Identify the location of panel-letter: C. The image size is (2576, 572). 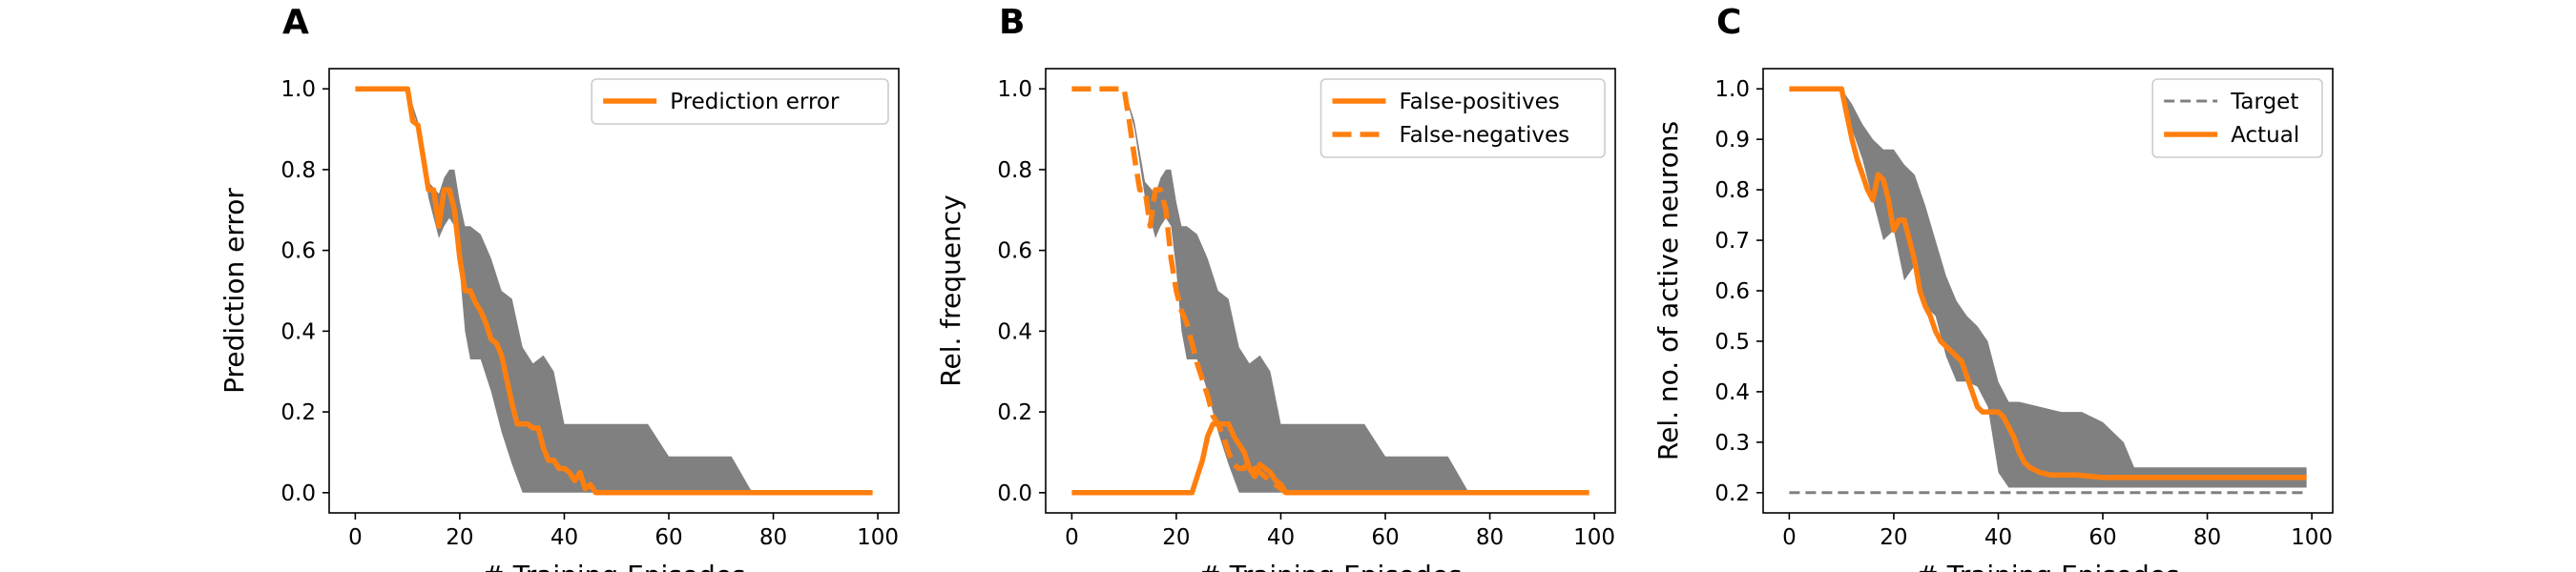
(1728, 22).